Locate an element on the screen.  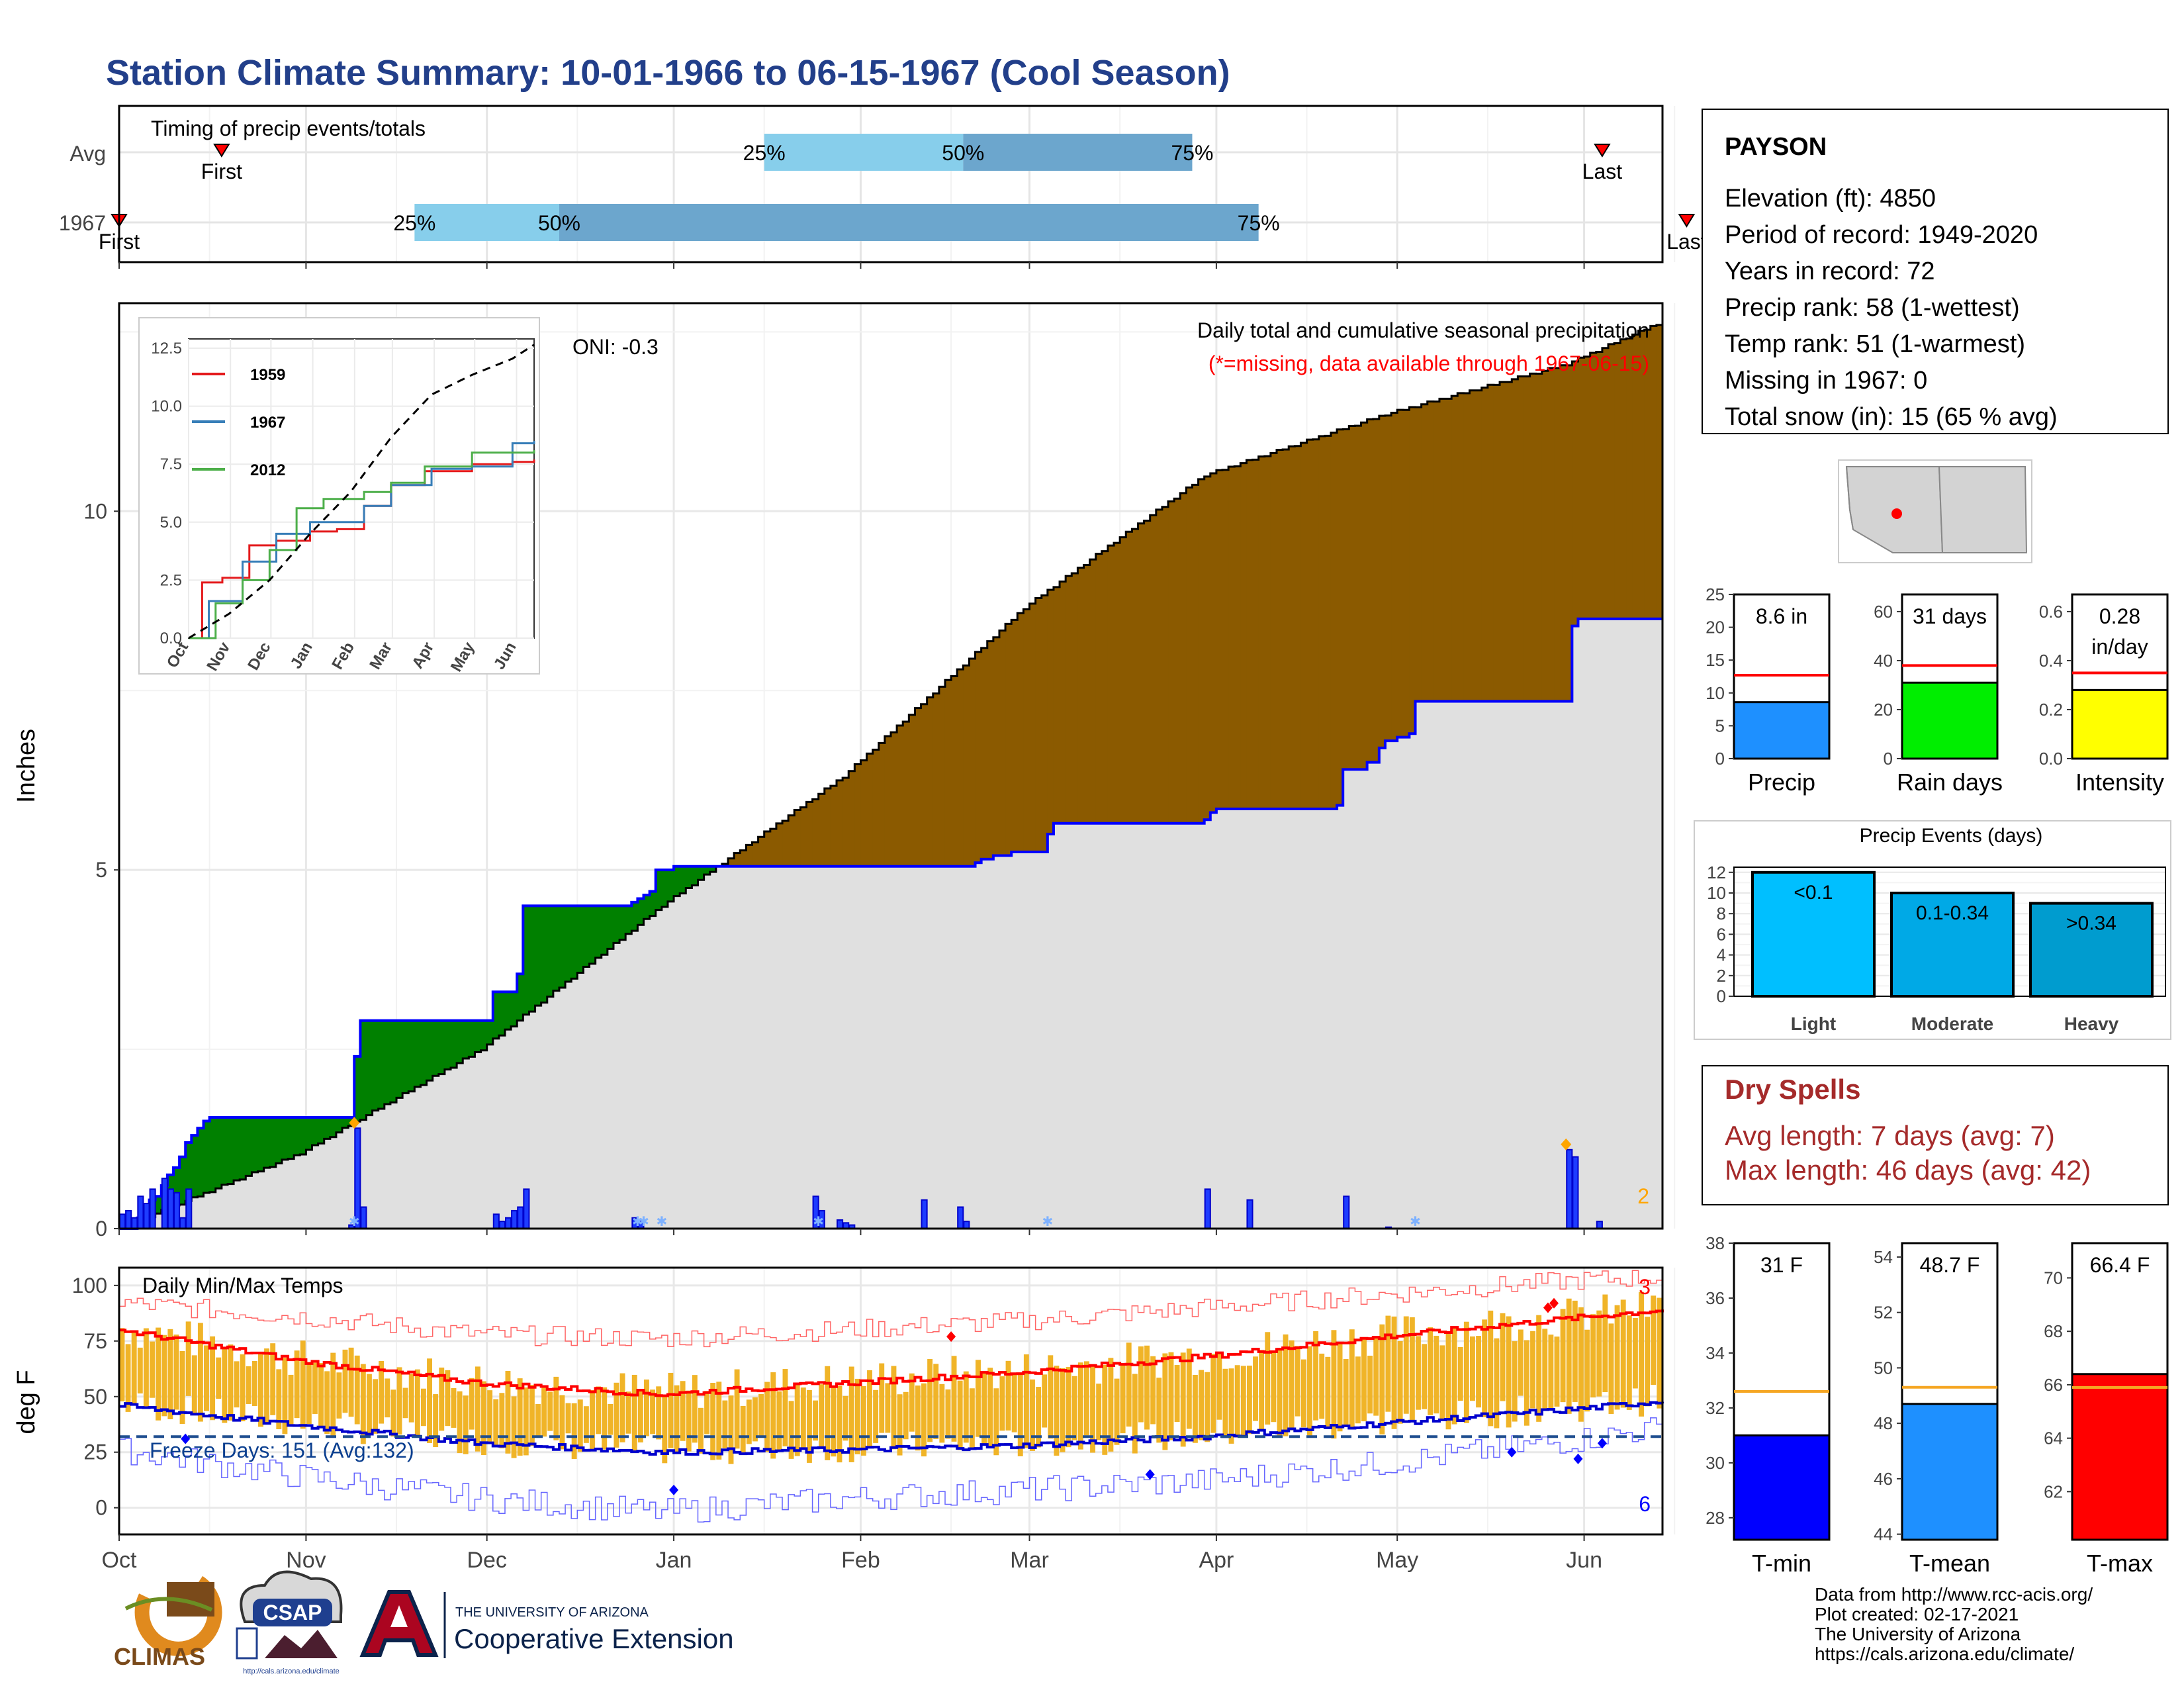
inset-y-tick-label: 2.5 is located at coordinates (171, 580).